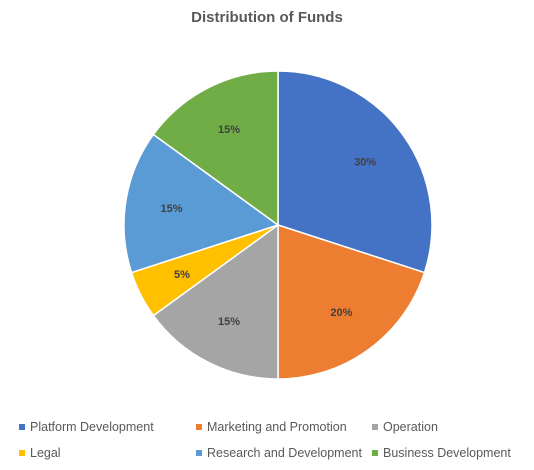 The height and width of the screenshot is (470, 534). I want to click on pie-slice-research-and-development, so click(201, 203).